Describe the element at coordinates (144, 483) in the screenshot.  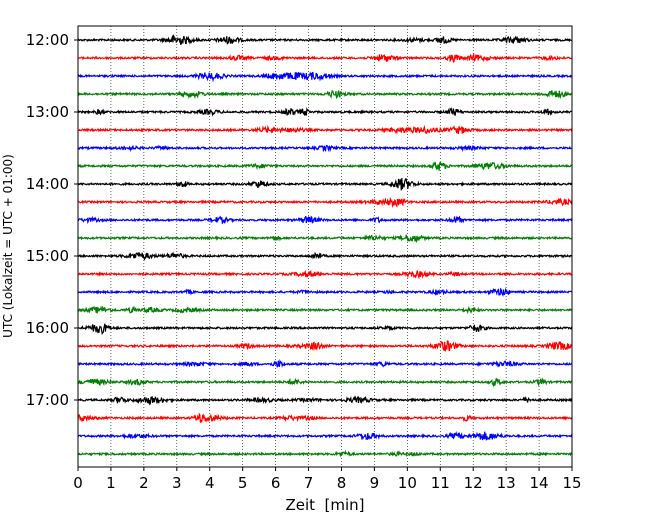
I see `x-tick-label: 2` at that location.